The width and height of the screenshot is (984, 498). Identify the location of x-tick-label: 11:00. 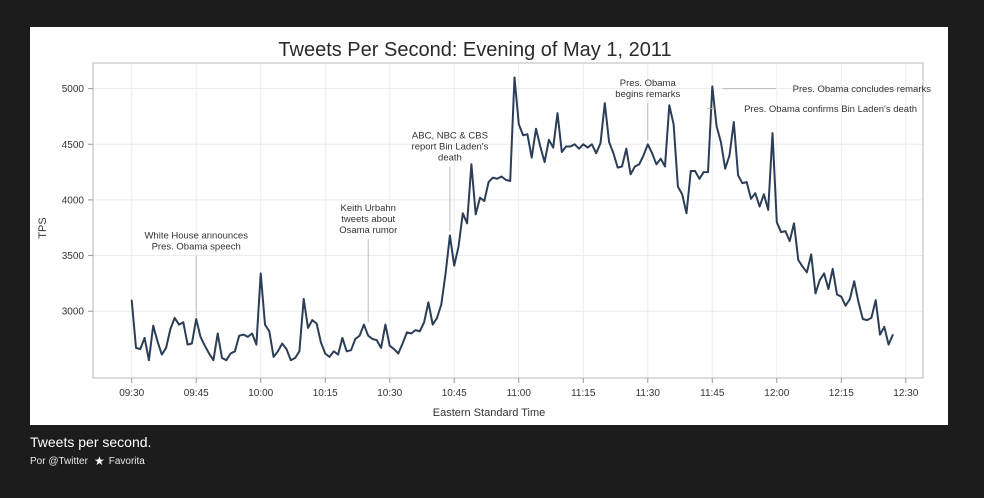
(519, 393).